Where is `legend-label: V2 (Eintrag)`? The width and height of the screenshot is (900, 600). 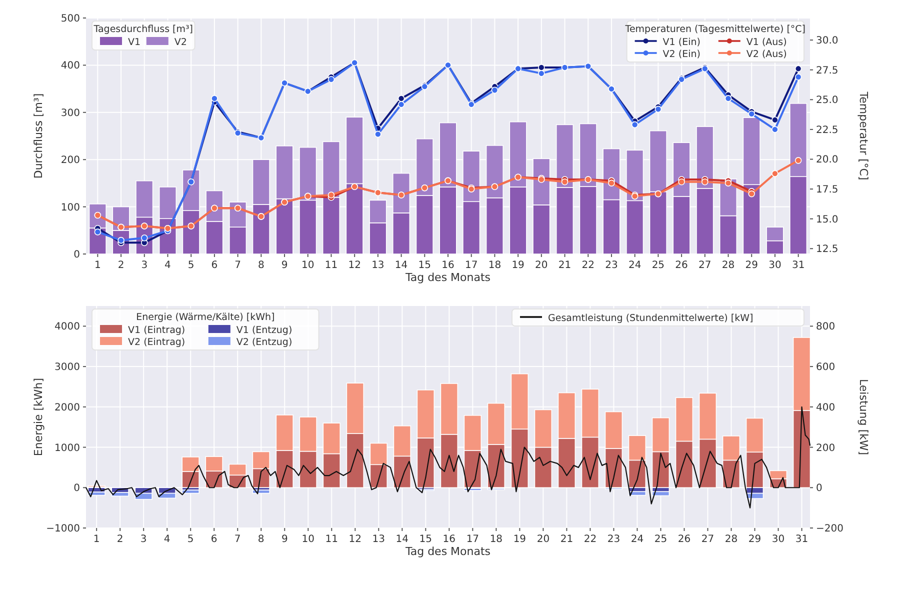
legend-label: V2 (Eintrag) is located at coordinates (157, 342).